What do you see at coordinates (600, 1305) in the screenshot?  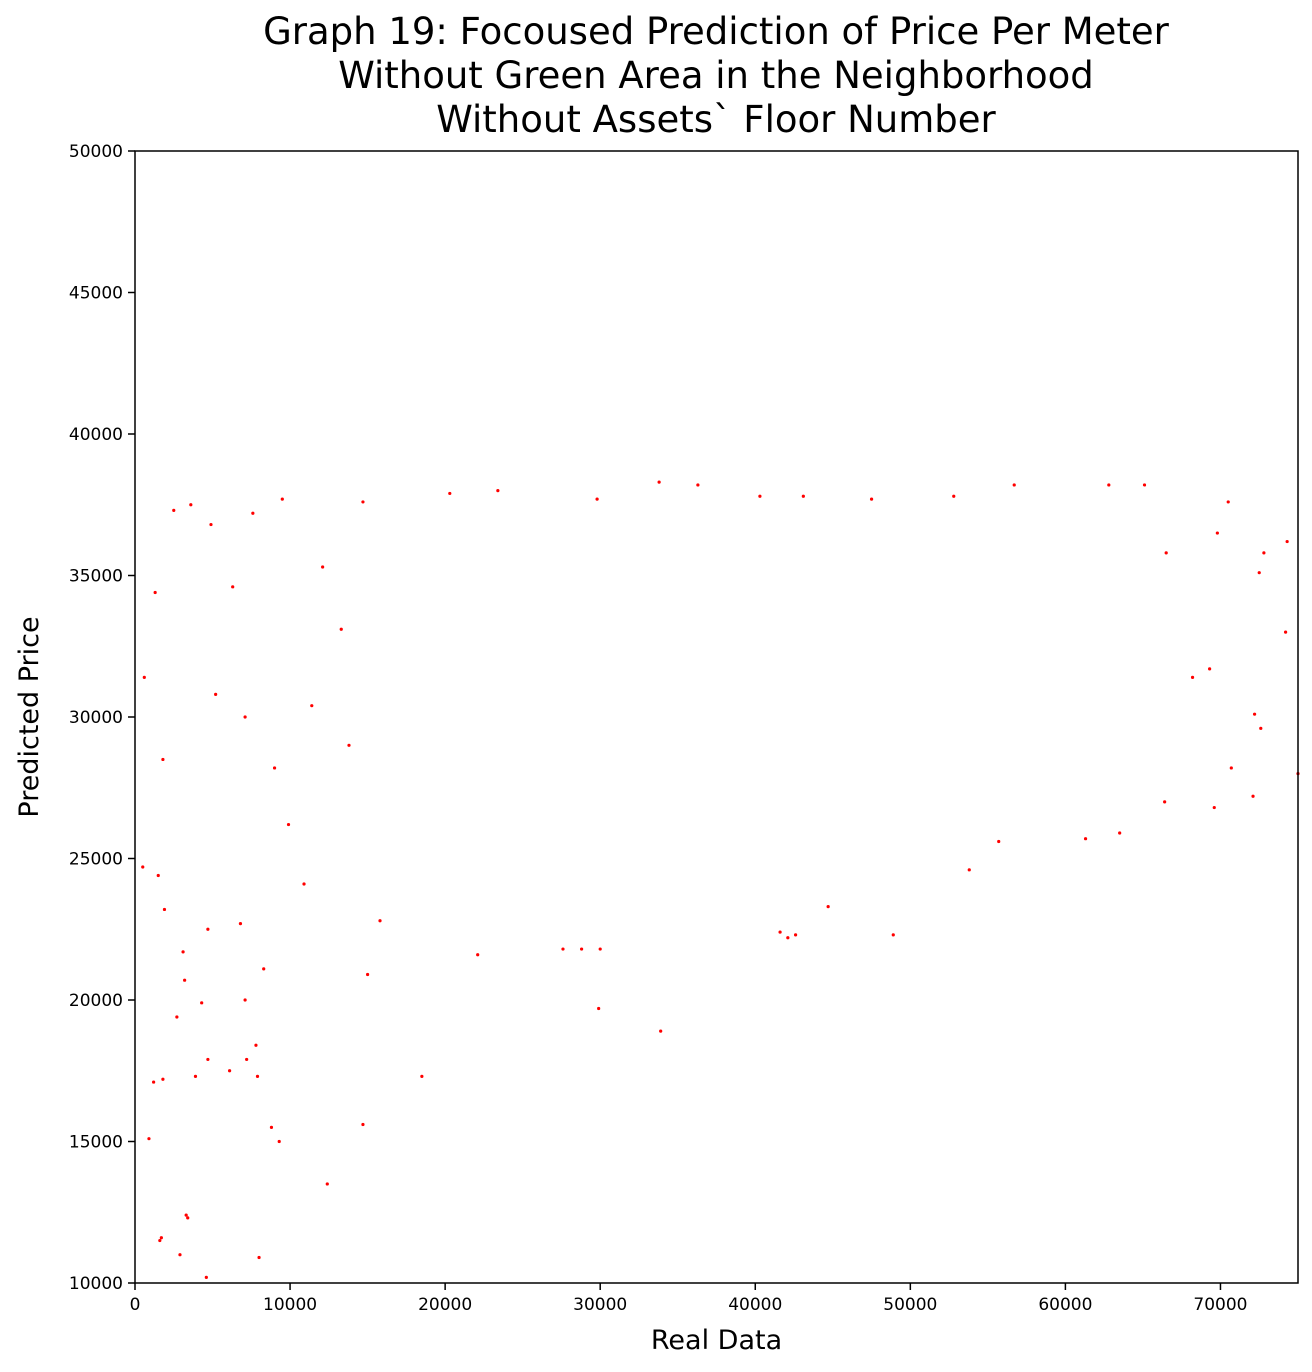 I see `x-tick-label: 30000` at bounding box center [600, 1305].